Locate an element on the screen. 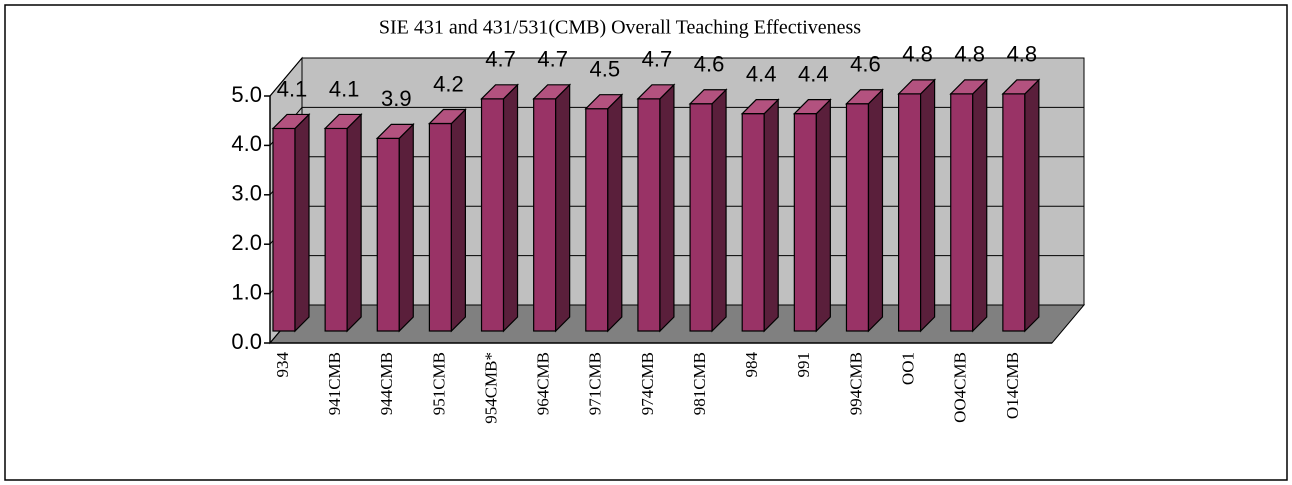  x-tick-label: 984 is located at coordinates (751, 365).